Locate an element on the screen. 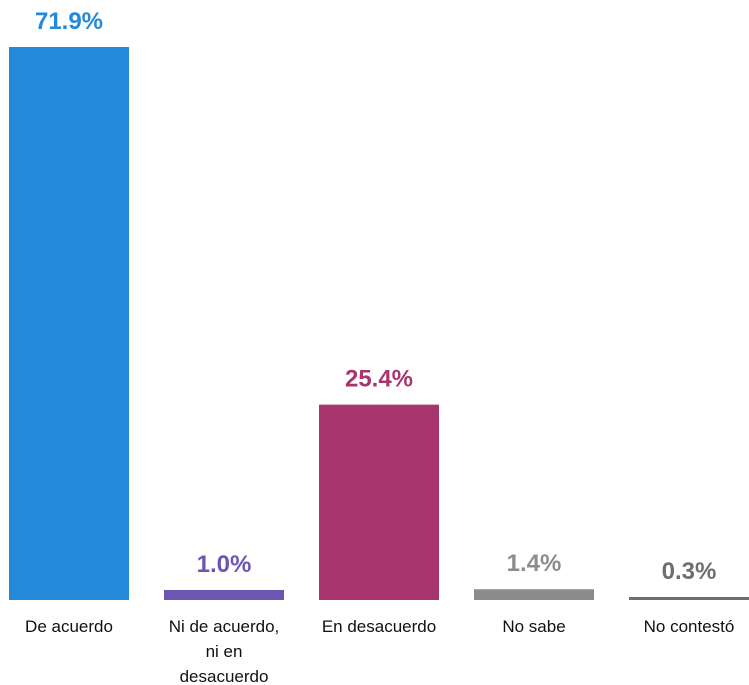  value-label-3: 1.4% is located at coordinates (534, 563).